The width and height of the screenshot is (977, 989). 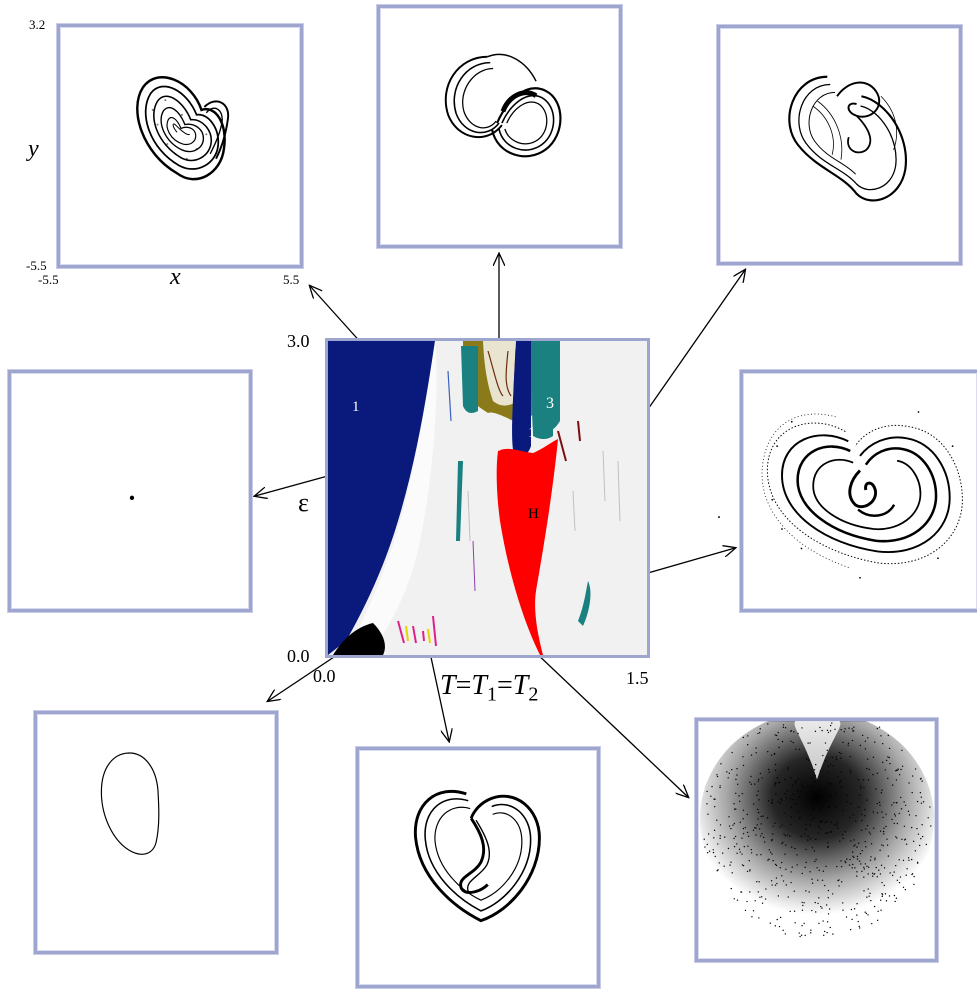 I want to click on inset-y-axis-label: y, so click(x=33, y=149).